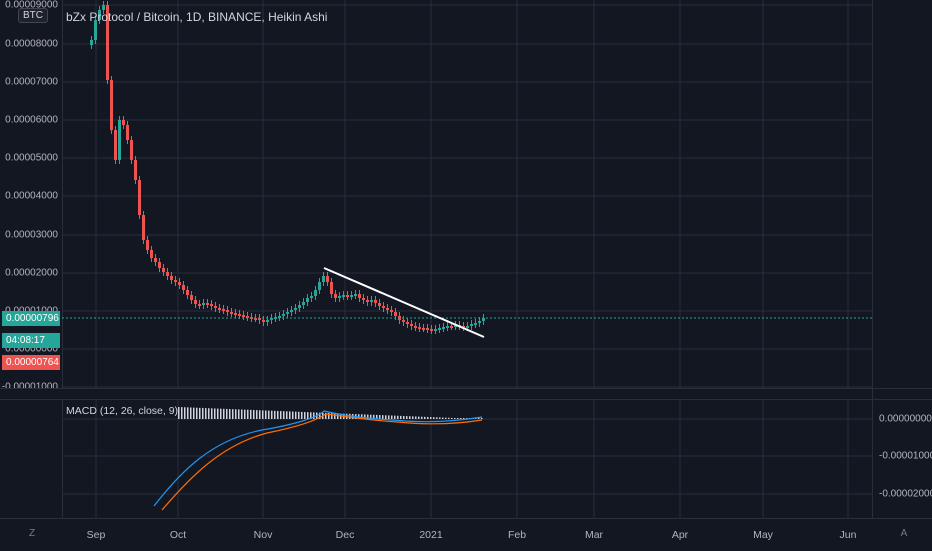 This screenshot has width=932, height=551. I want to click on auto-scale-button: A, so click(904, 533).